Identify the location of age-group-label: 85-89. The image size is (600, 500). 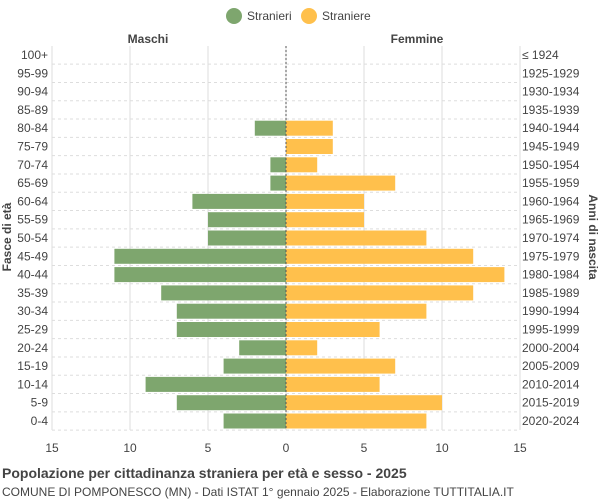
(32, 110).